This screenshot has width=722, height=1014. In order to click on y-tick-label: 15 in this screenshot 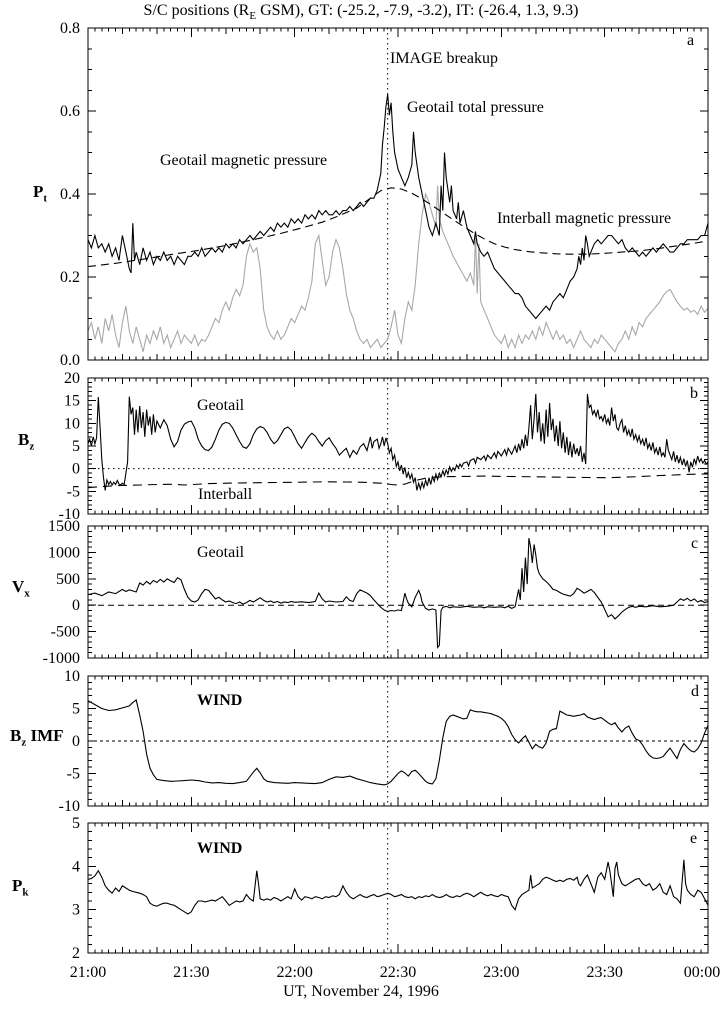, I will do `click(72, 401)`.